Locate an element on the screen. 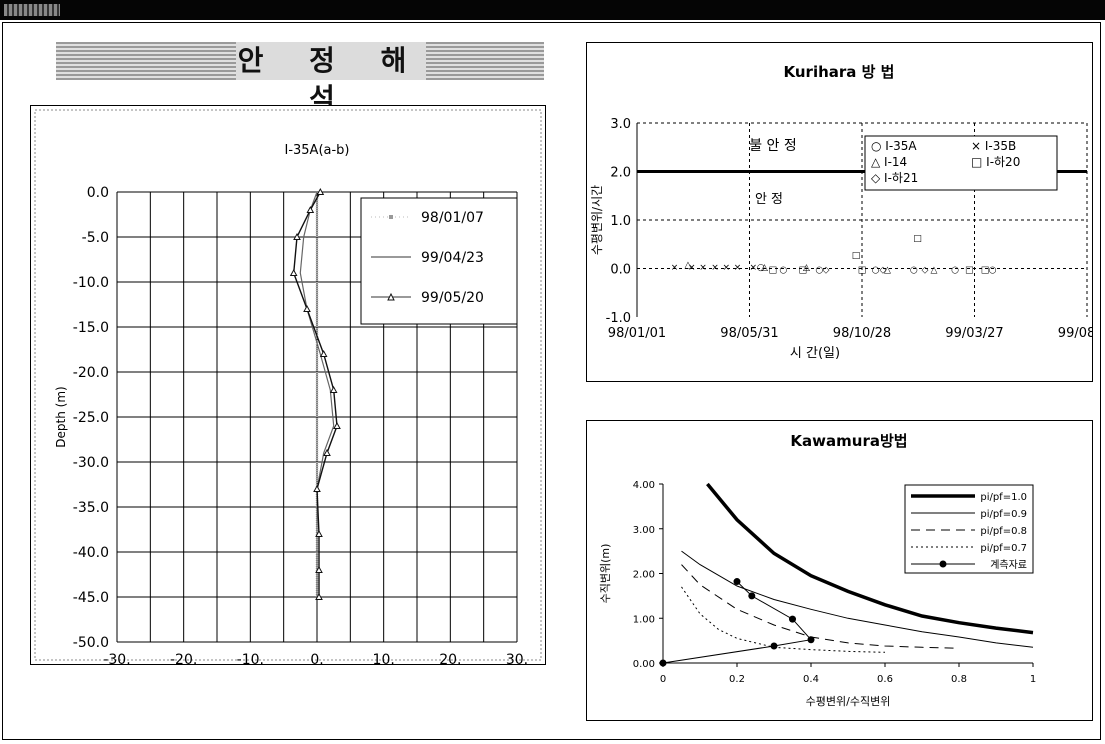  y-tick-label: -20.0 is located at coordinates (91, 373).